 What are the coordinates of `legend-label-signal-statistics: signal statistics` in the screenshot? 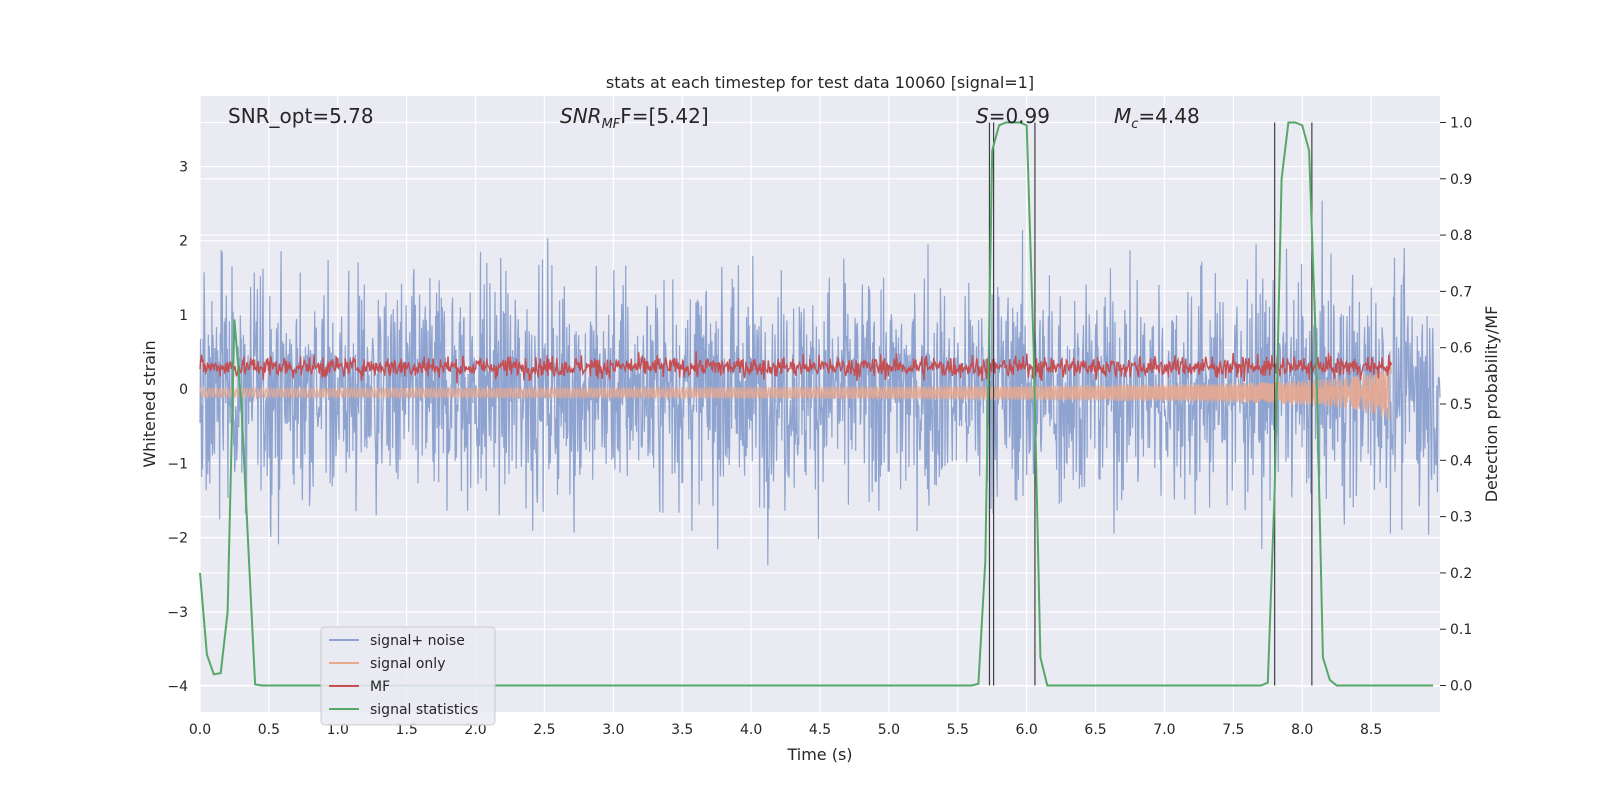 It's located at (424, 710).